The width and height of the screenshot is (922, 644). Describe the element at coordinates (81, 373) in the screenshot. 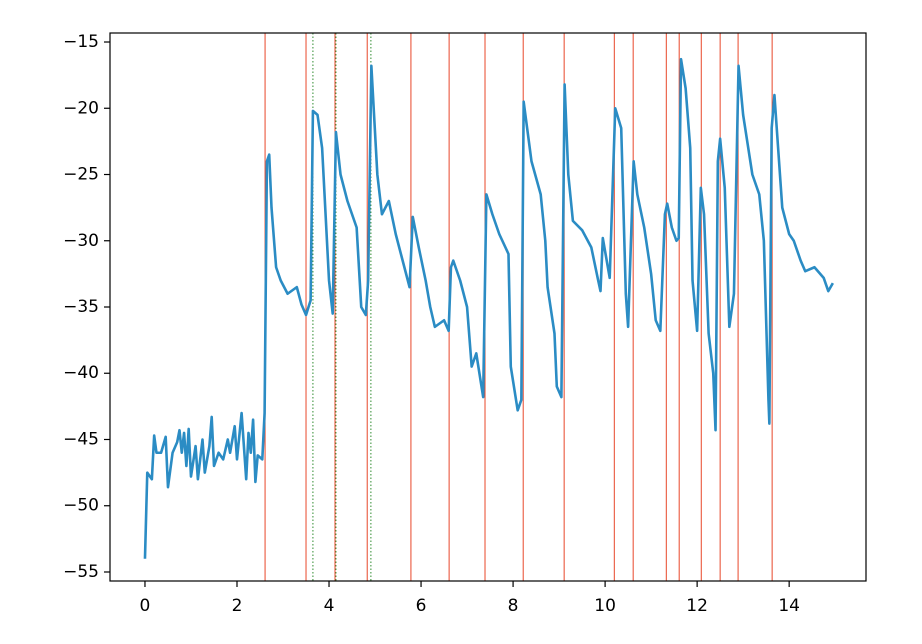

I see `y-tick-label: −40` at that location.